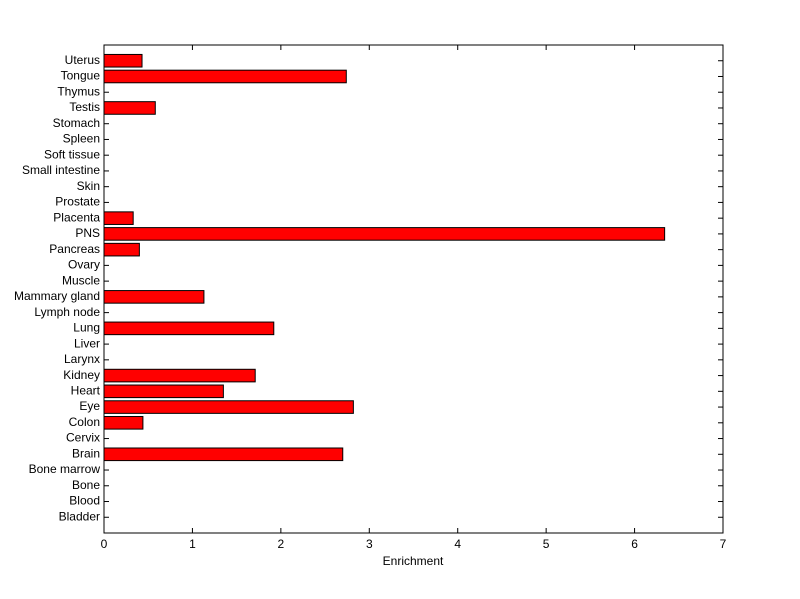 The width and height of the screenshot is (800, 599). I want to click on y-tick-label: Larynx, so click(82, 359).